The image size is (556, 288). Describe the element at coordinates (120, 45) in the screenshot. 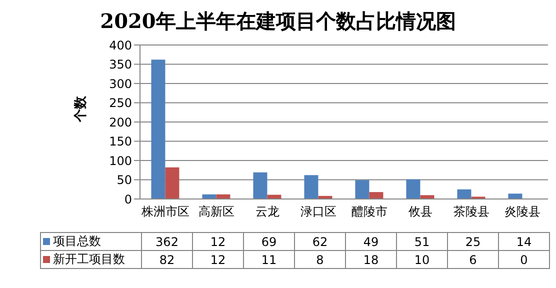

I see `y-tick-label: 400` at that location.